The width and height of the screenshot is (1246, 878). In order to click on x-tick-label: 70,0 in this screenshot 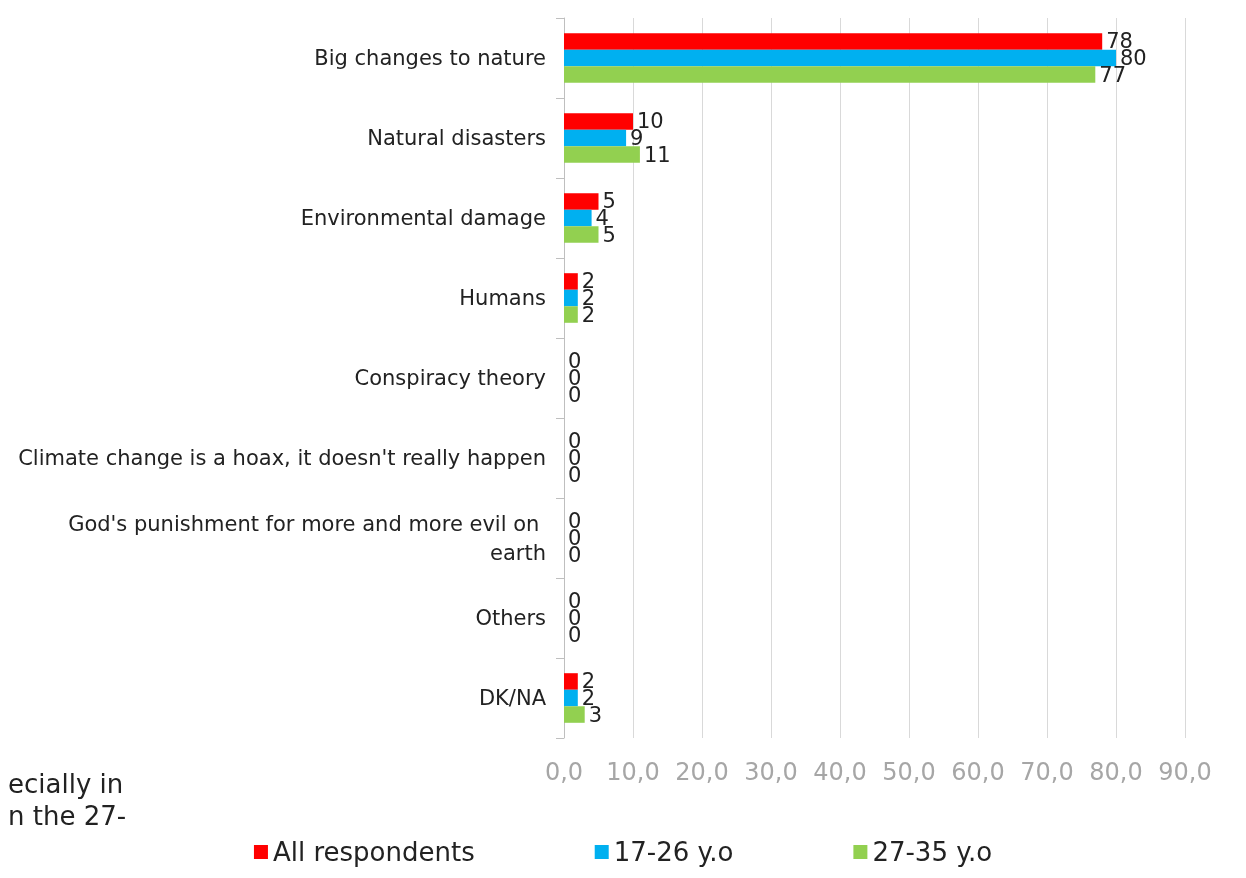, I will do `click(1047, 772)`.